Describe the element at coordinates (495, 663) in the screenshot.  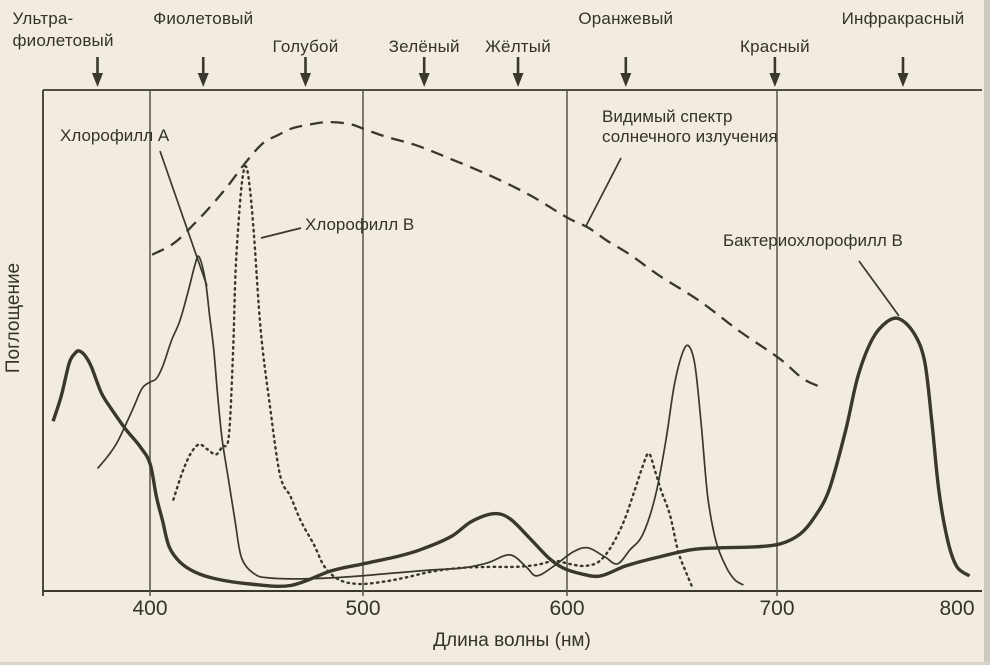
I see `scan-edge-bottom` at that location.